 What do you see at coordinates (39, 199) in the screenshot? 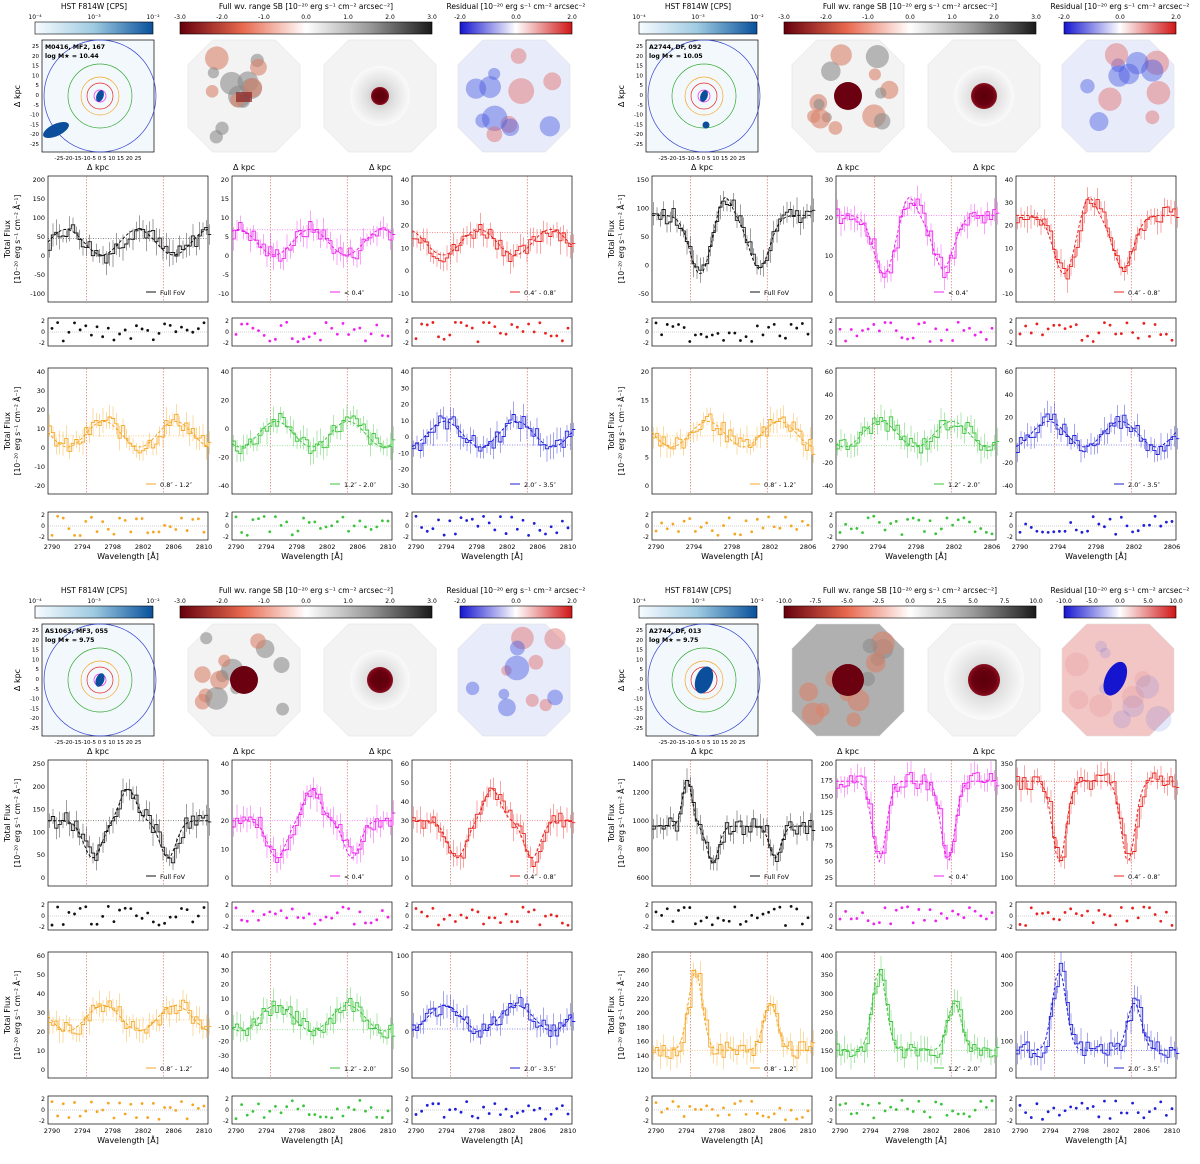
I see `flux-ytick: 150` at bounding box center [39, 199].